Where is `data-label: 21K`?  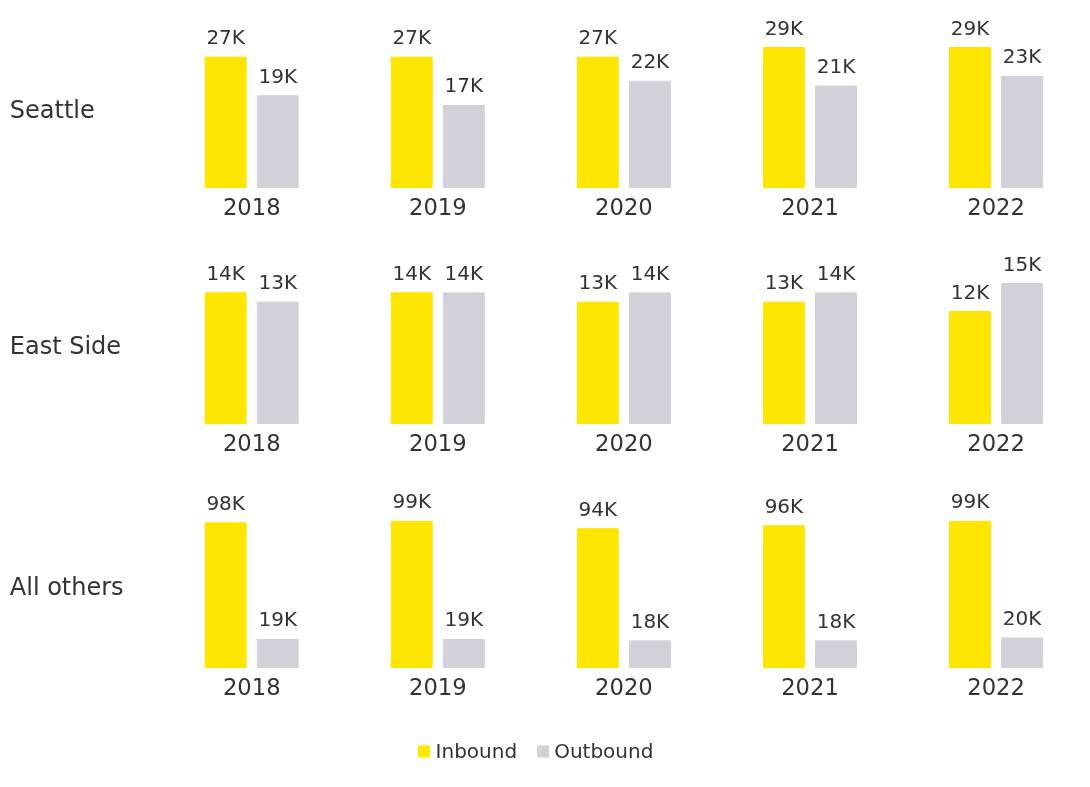
data-label: 21K is located at coordinates (836, 66).